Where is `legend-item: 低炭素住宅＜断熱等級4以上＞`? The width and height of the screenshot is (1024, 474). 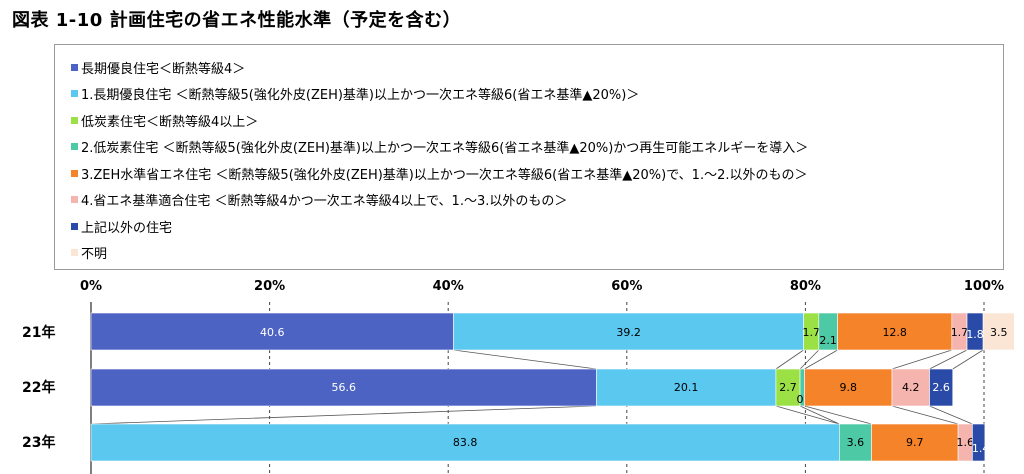
legend-item: 低炭素住宅＜断熱等級4以上＞ is located at coordinates (537, 120).